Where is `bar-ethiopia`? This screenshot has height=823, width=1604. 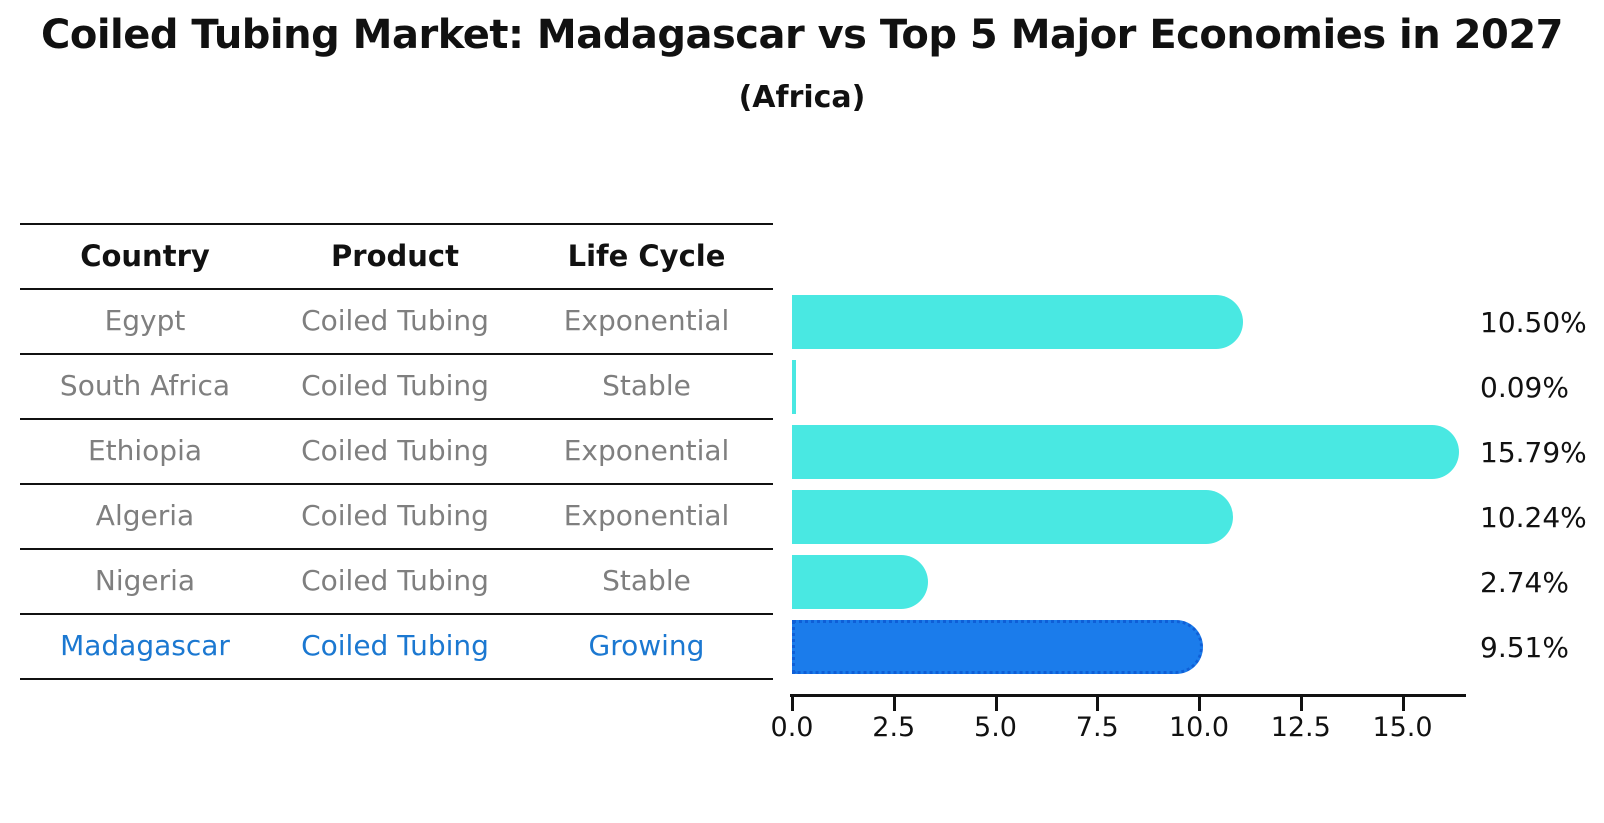
bar-ethiopia is located at coordinates (1125, 452).